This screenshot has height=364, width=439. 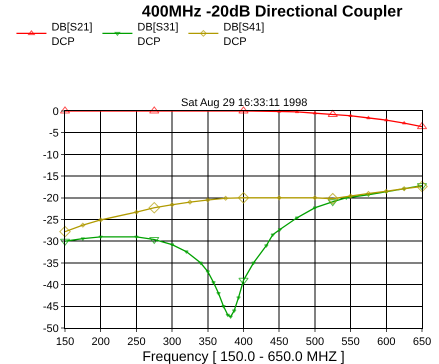 I want to click on y-tick-label: -5, so click(x=54, y=134).